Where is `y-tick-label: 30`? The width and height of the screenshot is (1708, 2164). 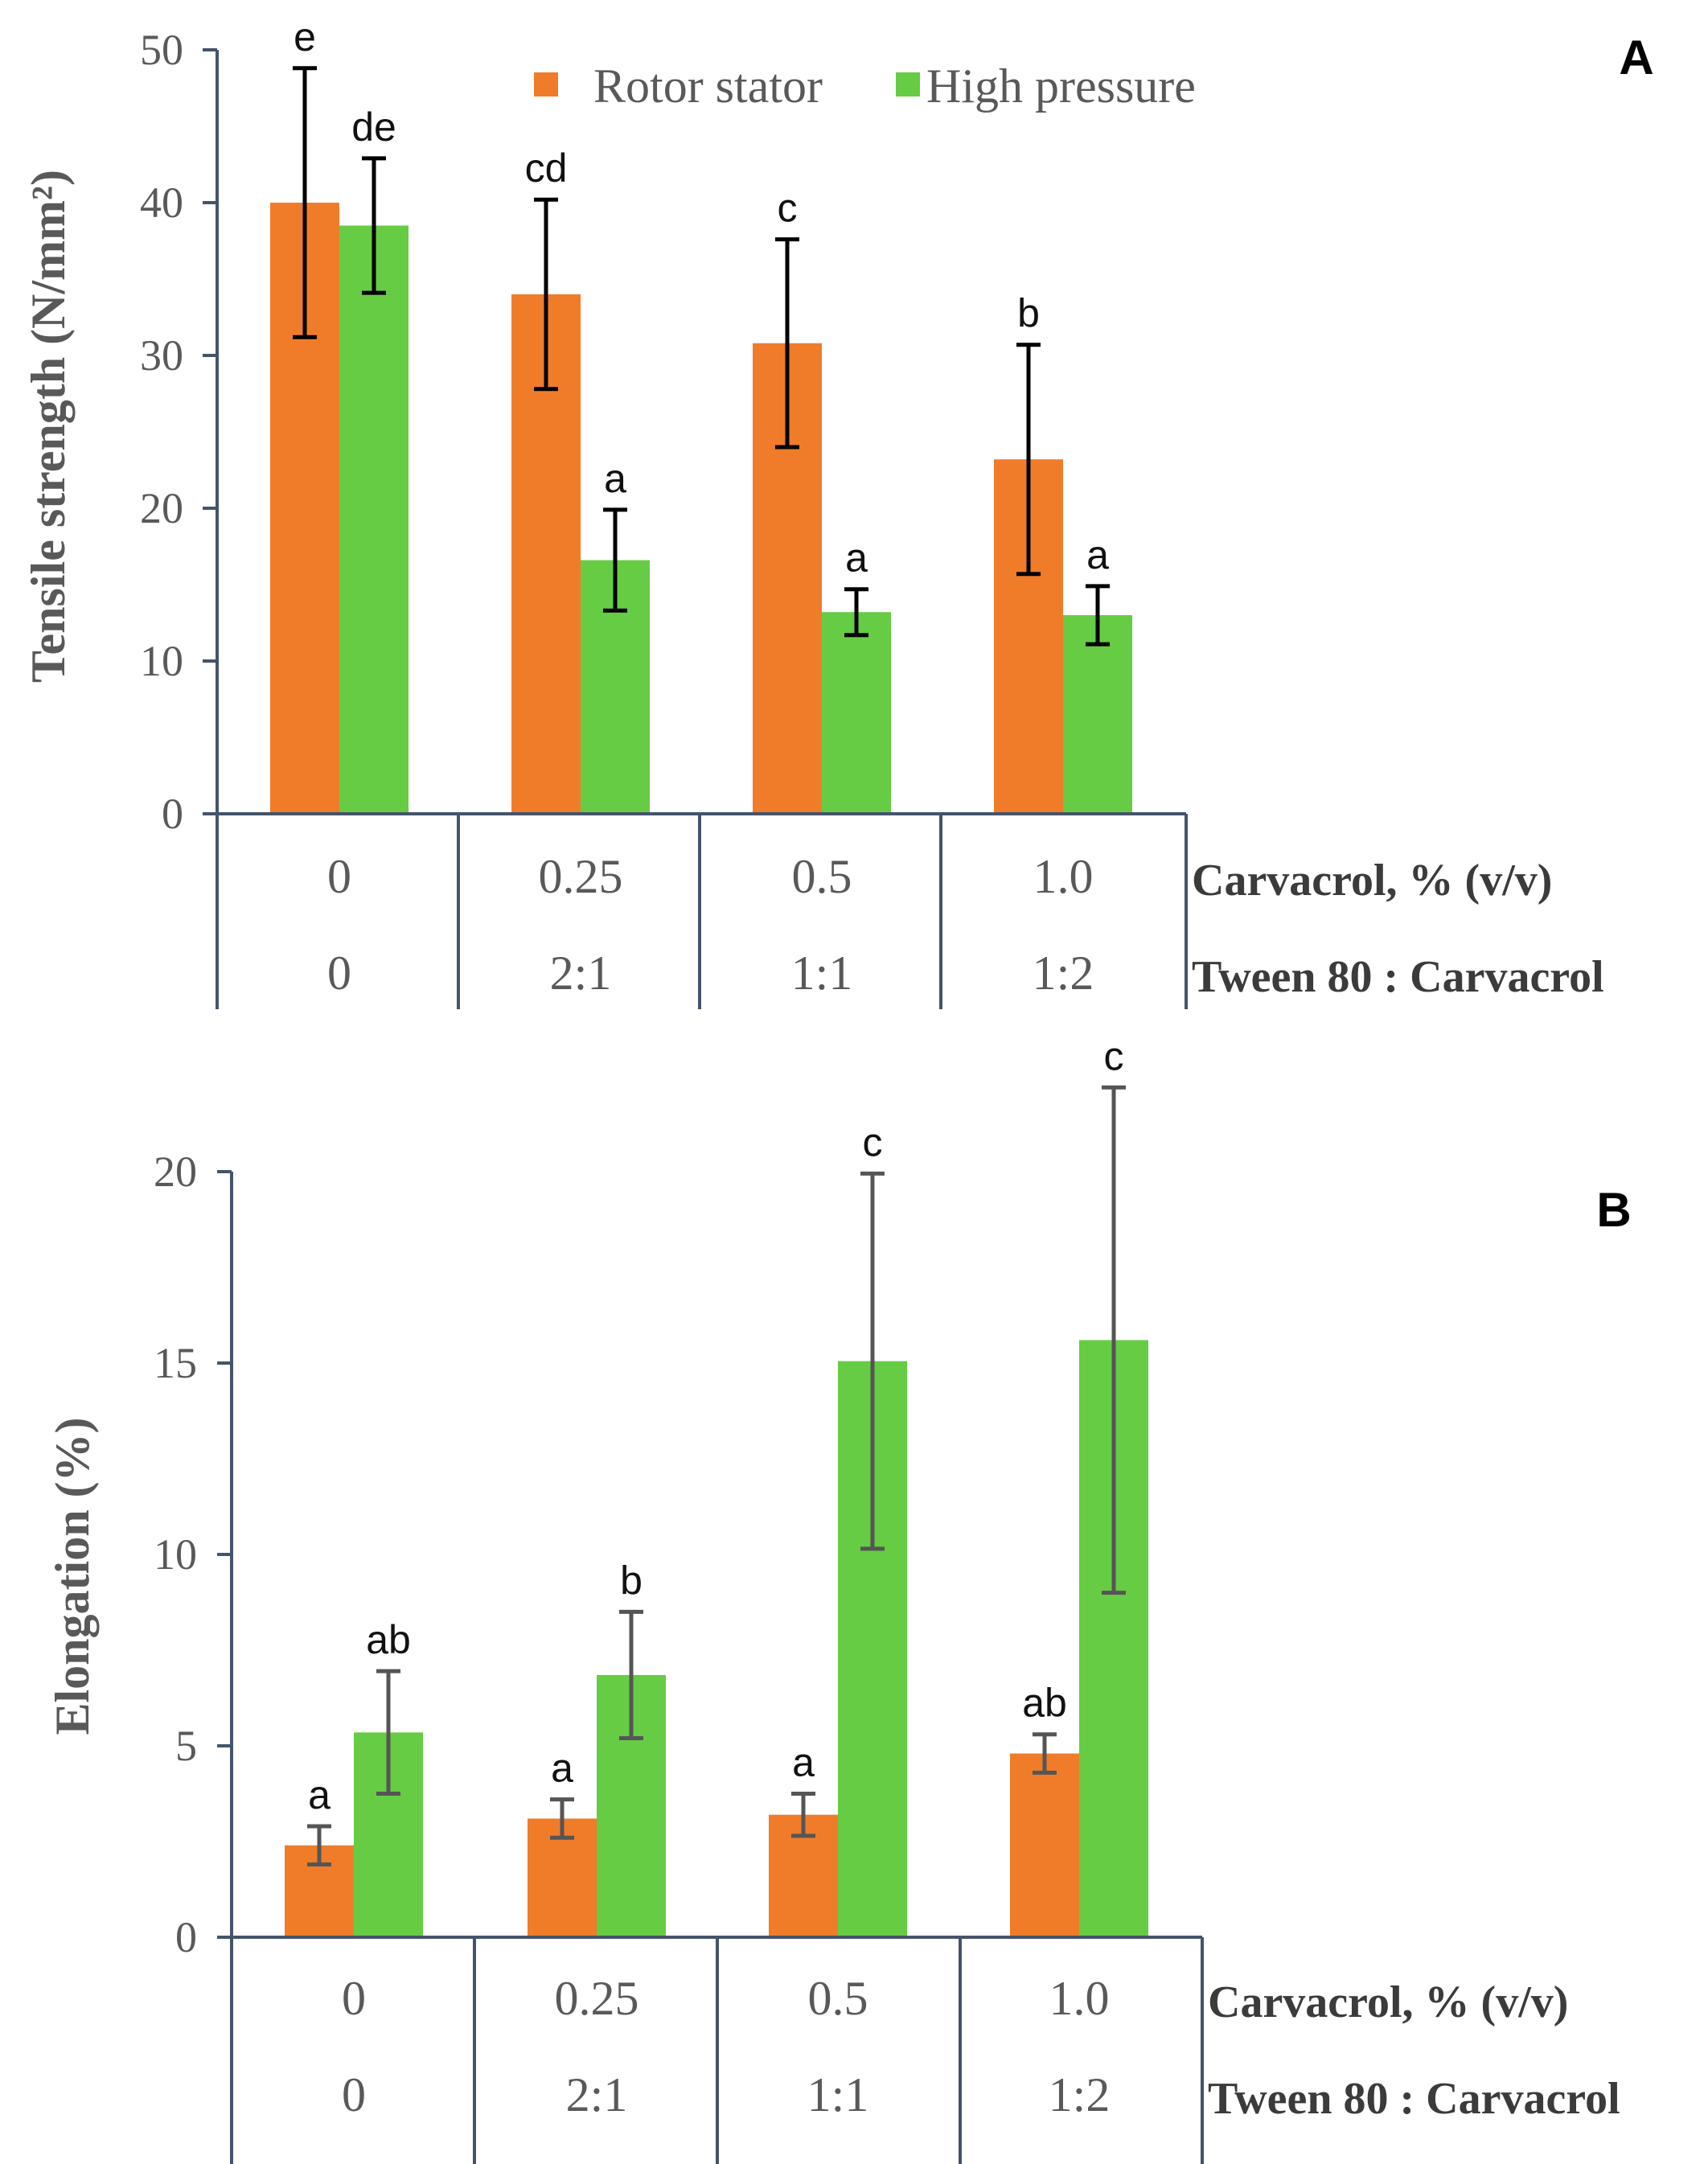 y-tick-label: 30 is located at coordinates (161, 356).